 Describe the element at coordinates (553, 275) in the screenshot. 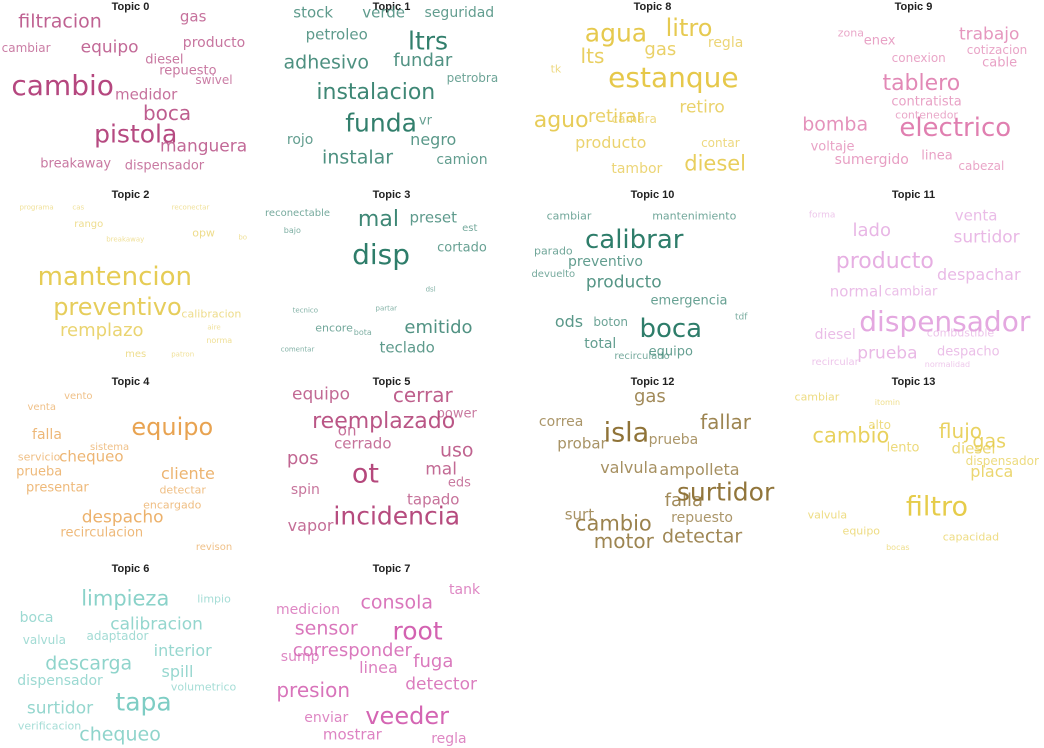

I see `word-devuelto: devuelto` at that location.